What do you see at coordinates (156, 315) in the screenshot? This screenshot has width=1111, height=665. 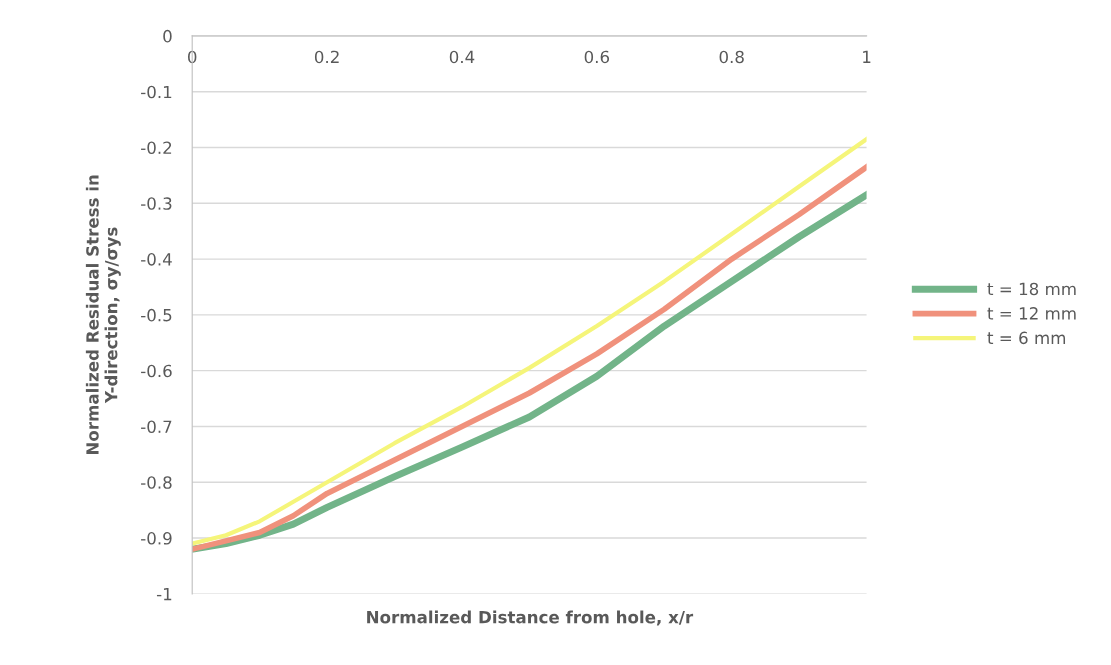 I see `y-tick-label: -0.5` at bounding box center [156, 315].